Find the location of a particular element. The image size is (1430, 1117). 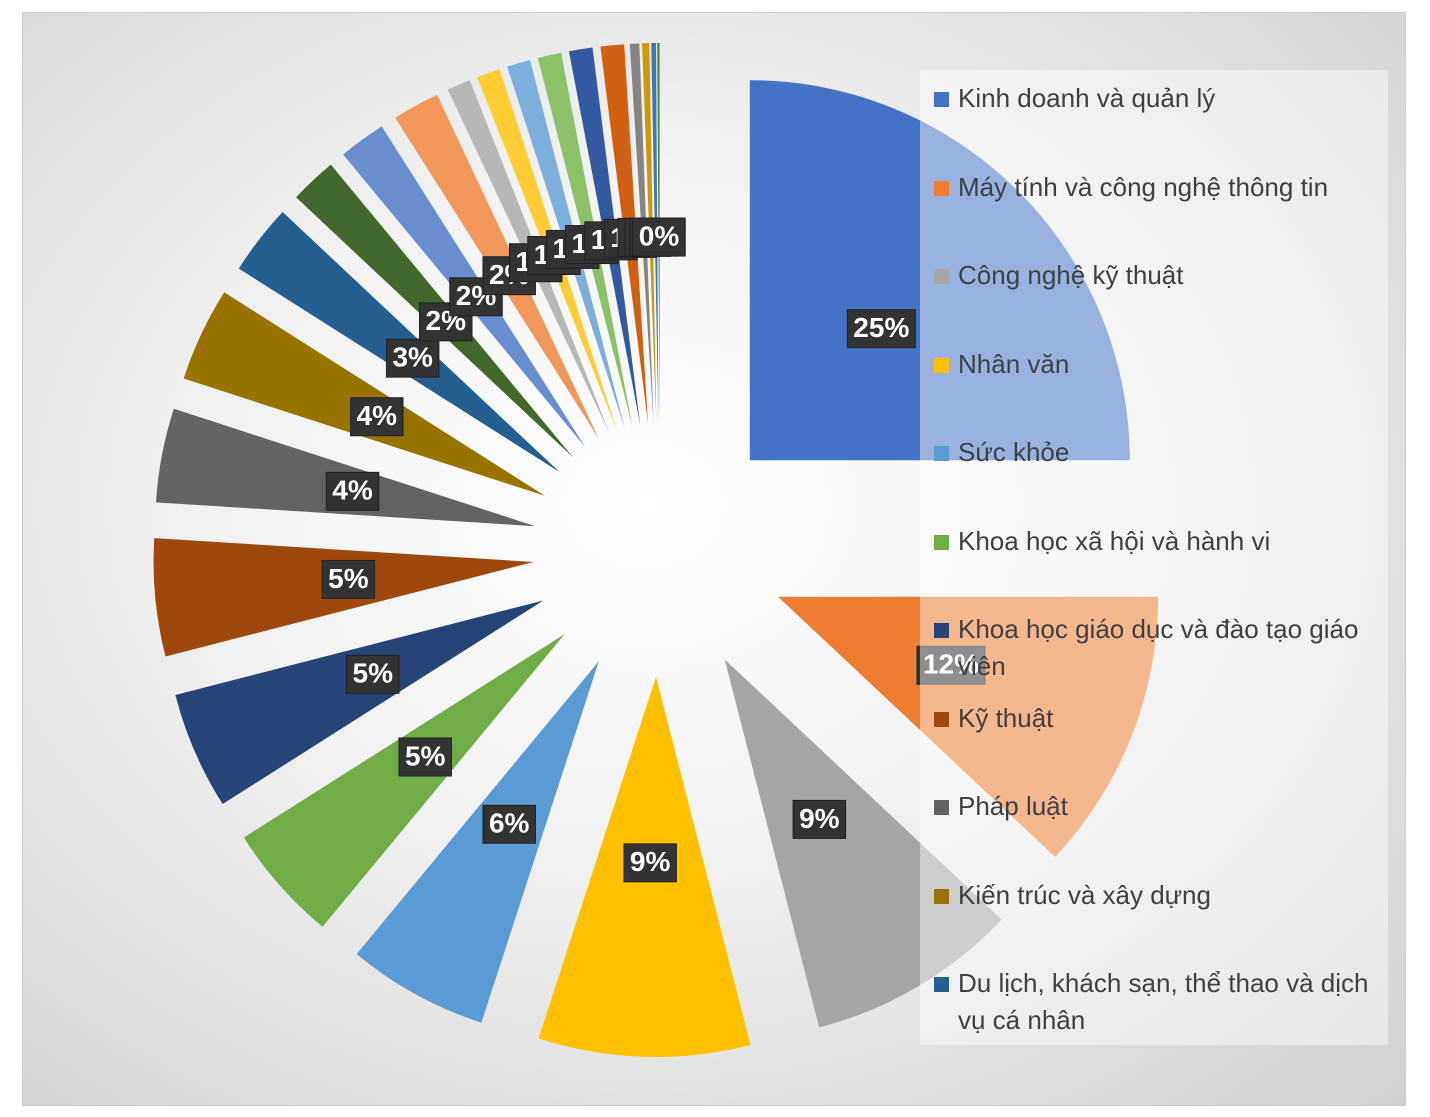

data-label: 6% is located at coordinates (509, 824).